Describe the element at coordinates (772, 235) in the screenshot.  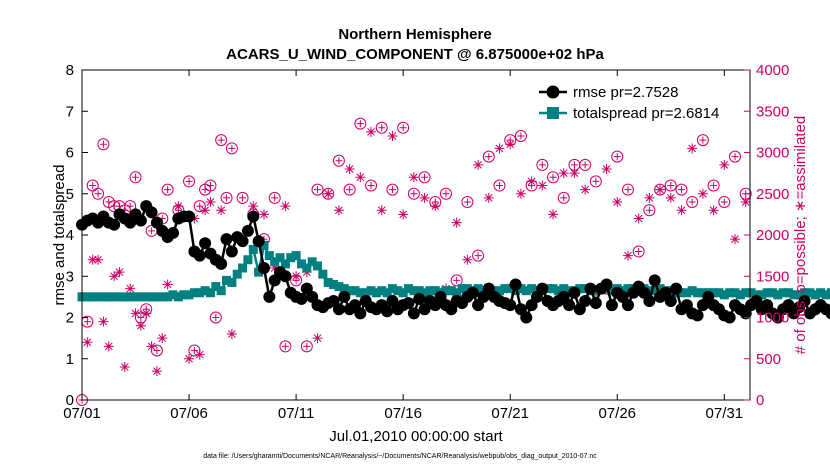
I see `y-right-tick-label: 2000` at that location.